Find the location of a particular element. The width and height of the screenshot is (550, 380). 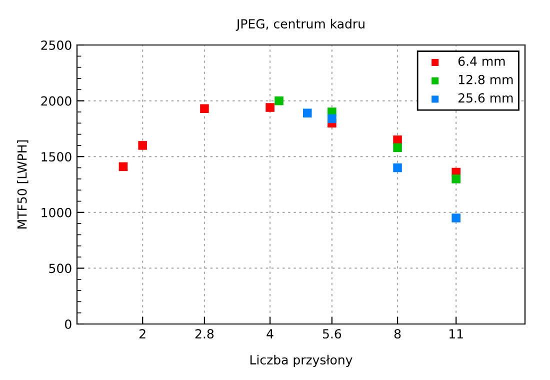

y-tick-label: 1500 is located at coordinates (57, 157).